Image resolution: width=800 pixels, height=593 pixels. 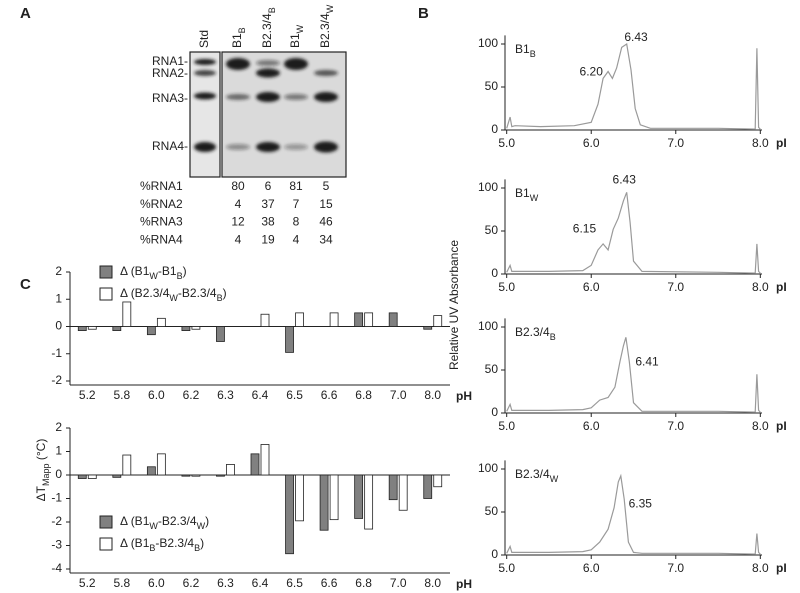 I want to click on panel-label: B, so click(x=423, y=13).